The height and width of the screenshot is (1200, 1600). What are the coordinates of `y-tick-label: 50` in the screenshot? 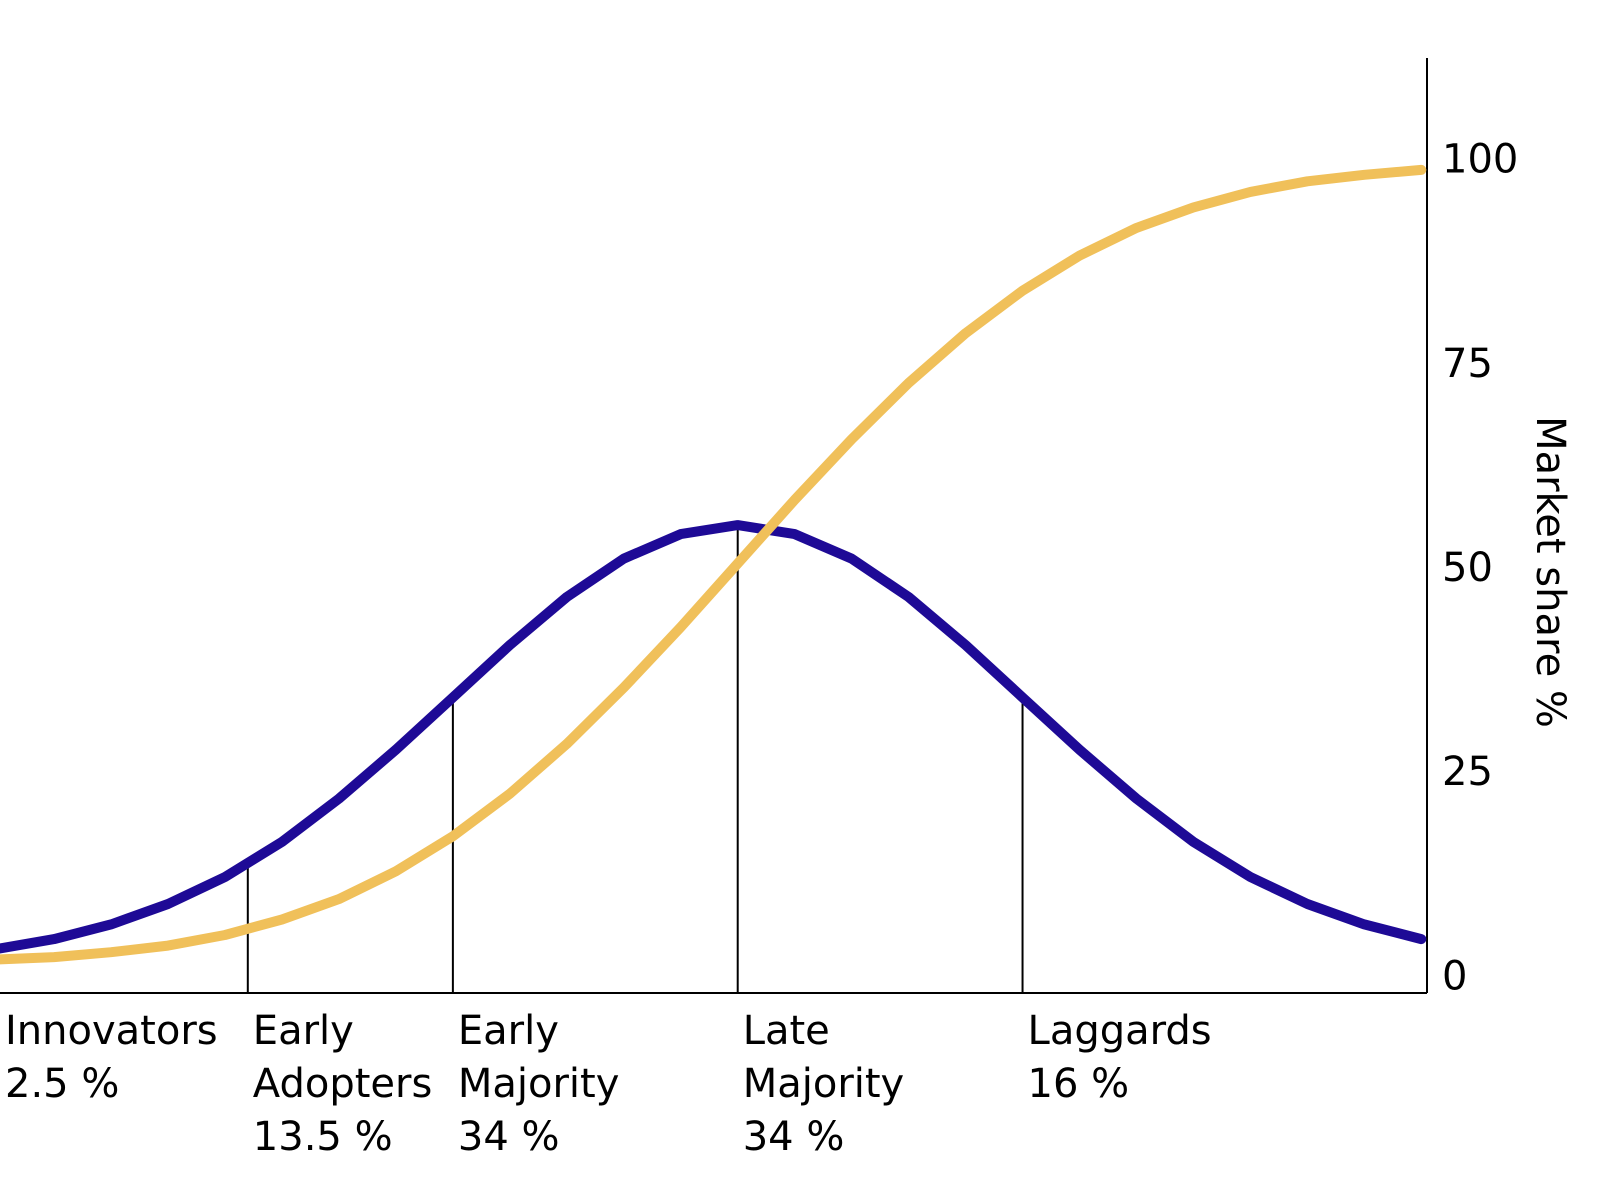 It's located at (1467, 568).